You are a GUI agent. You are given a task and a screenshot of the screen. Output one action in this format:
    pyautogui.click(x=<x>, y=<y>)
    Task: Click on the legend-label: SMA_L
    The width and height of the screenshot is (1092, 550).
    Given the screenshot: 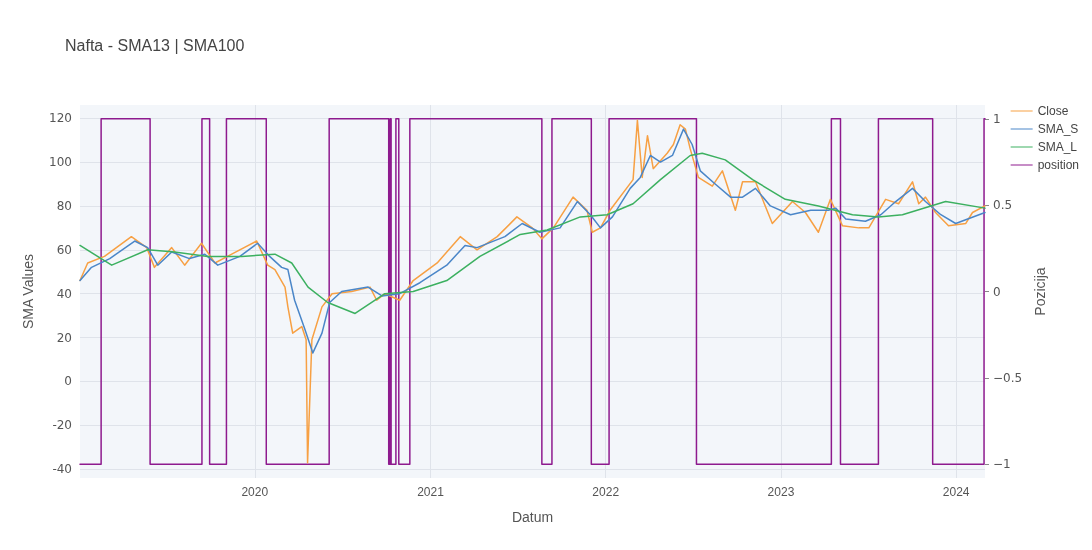 What is the action you would take?
    pyautogui.click(x=1057, y=147)
    